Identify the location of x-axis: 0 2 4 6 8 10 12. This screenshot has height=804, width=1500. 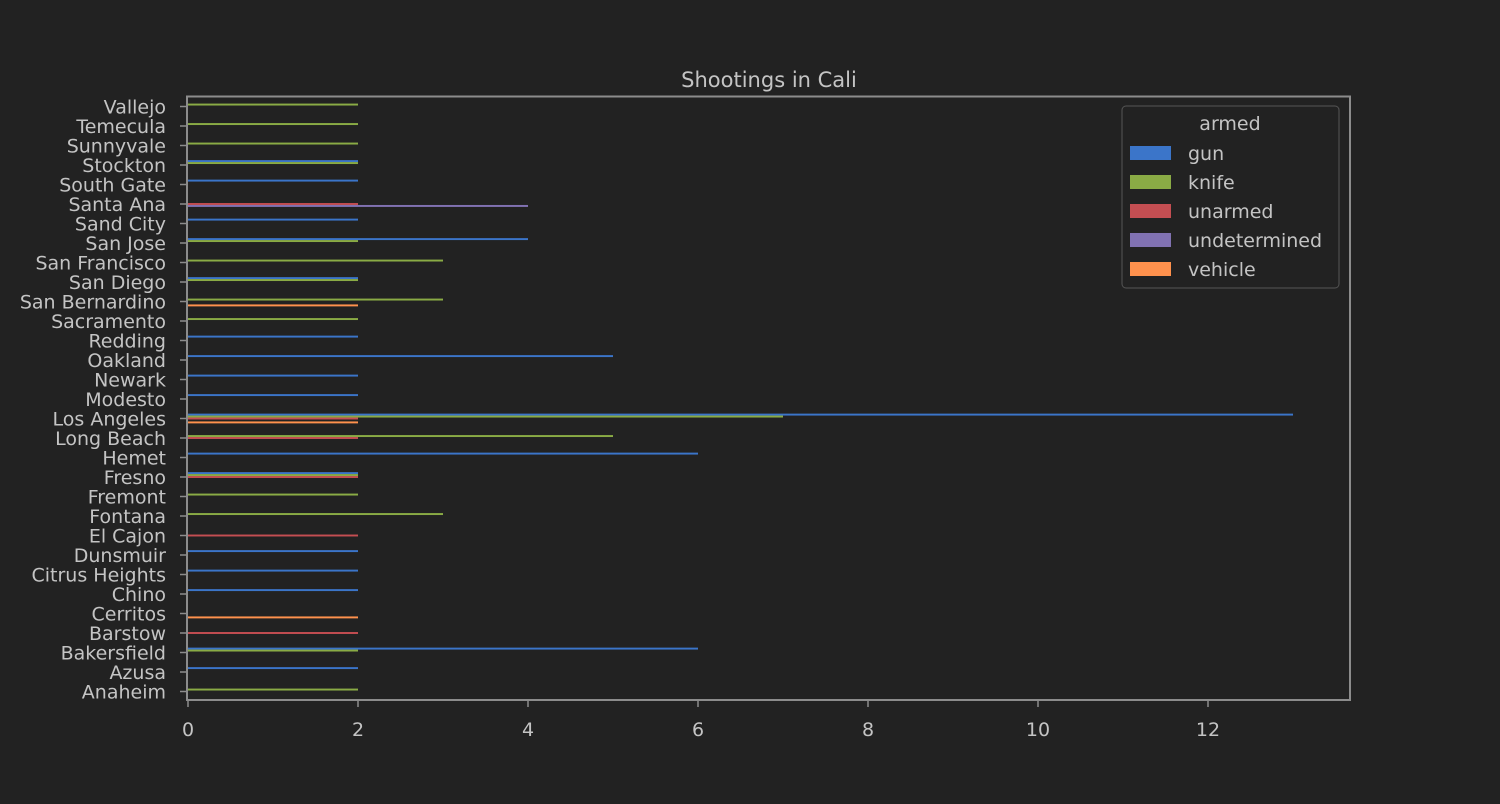
(701, 720).